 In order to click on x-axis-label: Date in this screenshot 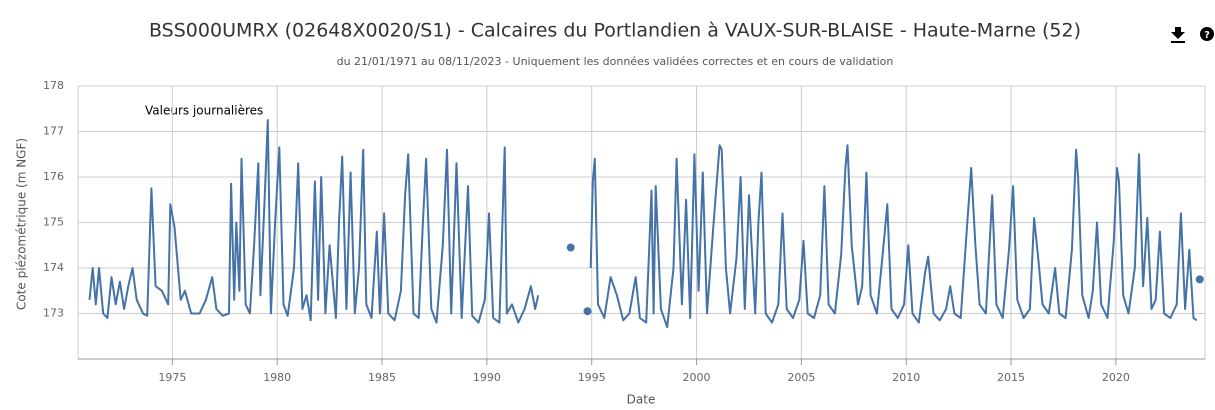, I will do `click(641, 400)`.